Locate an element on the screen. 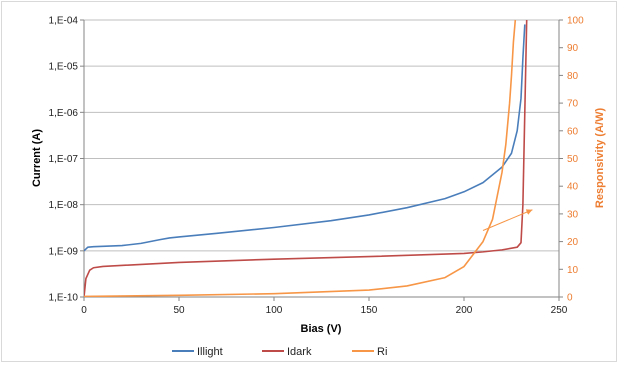 The width and height of the screenshot is (620, 365). legend-item-idark: Idark is located at coordinates (287, 352).